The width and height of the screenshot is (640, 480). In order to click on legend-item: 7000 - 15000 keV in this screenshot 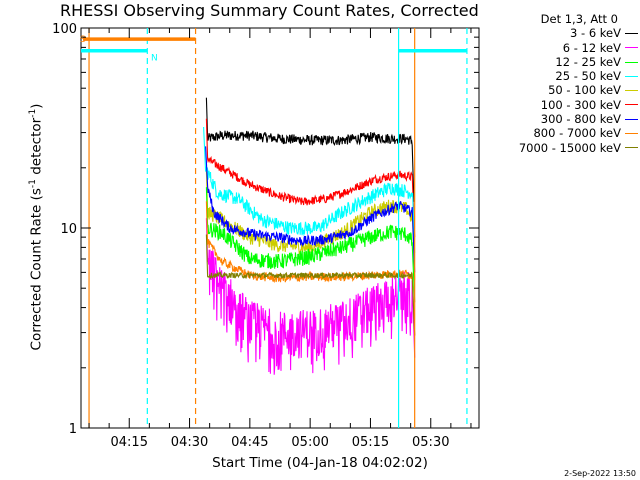, I will do `click(561, 148)`.